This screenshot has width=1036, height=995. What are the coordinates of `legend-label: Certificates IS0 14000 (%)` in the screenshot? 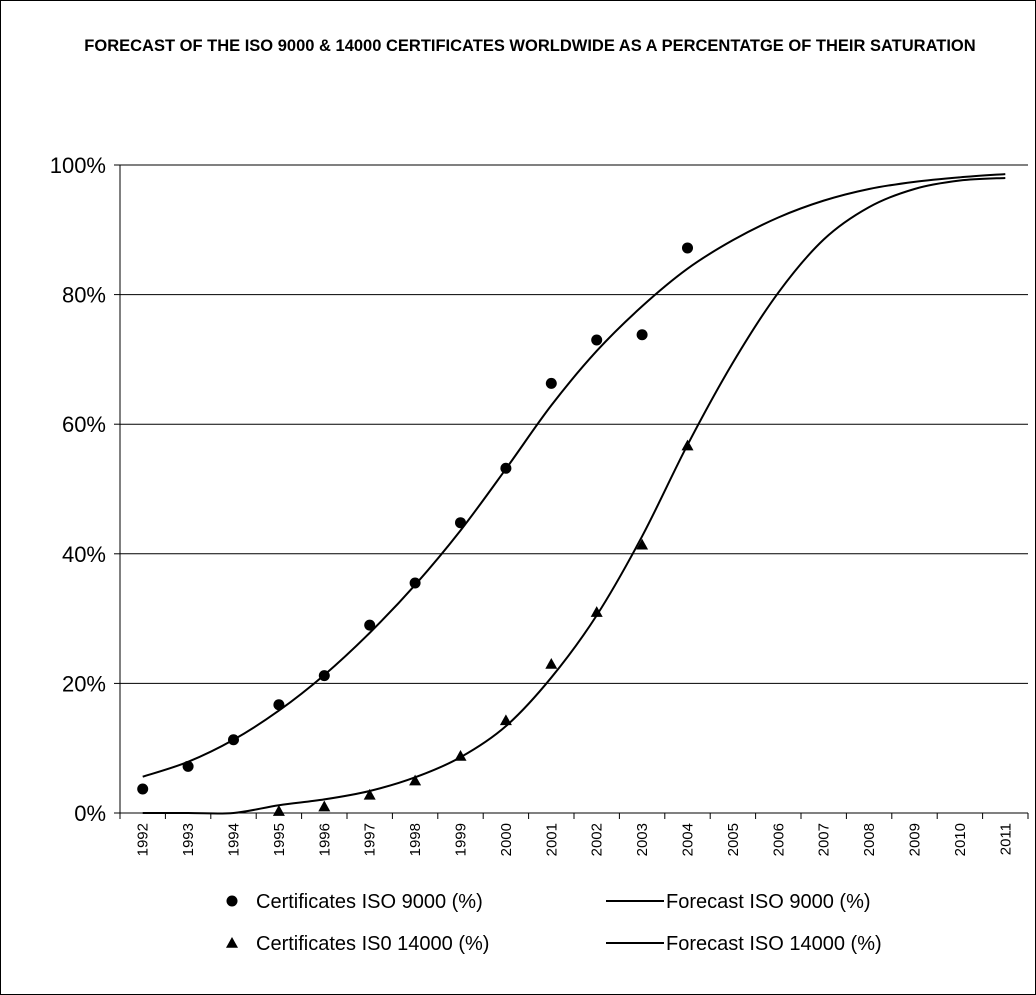 It's located at (372, 944).